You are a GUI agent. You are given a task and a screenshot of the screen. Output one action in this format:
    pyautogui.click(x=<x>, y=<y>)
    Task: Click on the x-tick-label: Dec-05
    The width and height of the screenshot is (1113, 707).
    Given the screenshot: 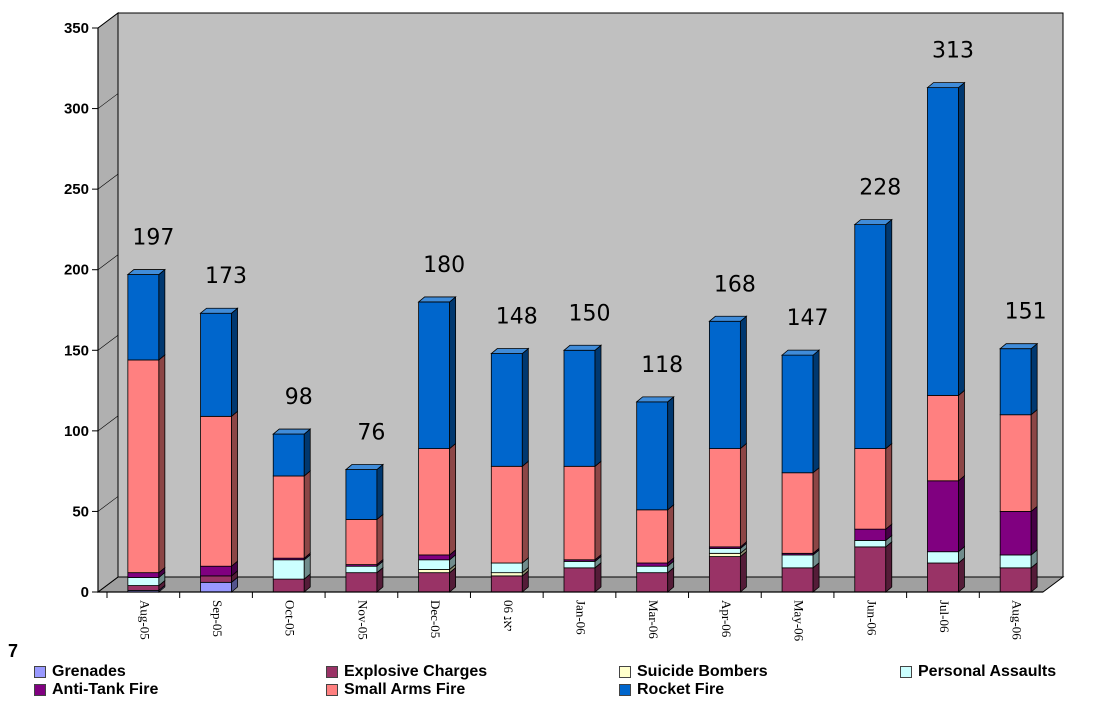 What is the action you would take?
    pyautogui.click(x=435, y=619)
    